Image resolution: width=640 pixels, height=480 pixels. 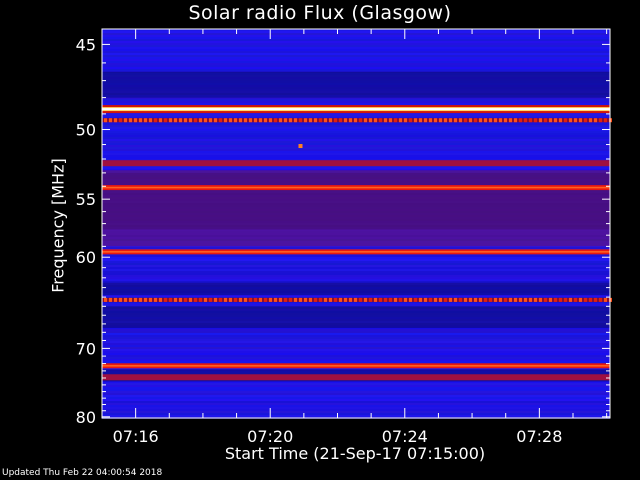 I want to click on emission-band-peak, so click(x=356, y=109).